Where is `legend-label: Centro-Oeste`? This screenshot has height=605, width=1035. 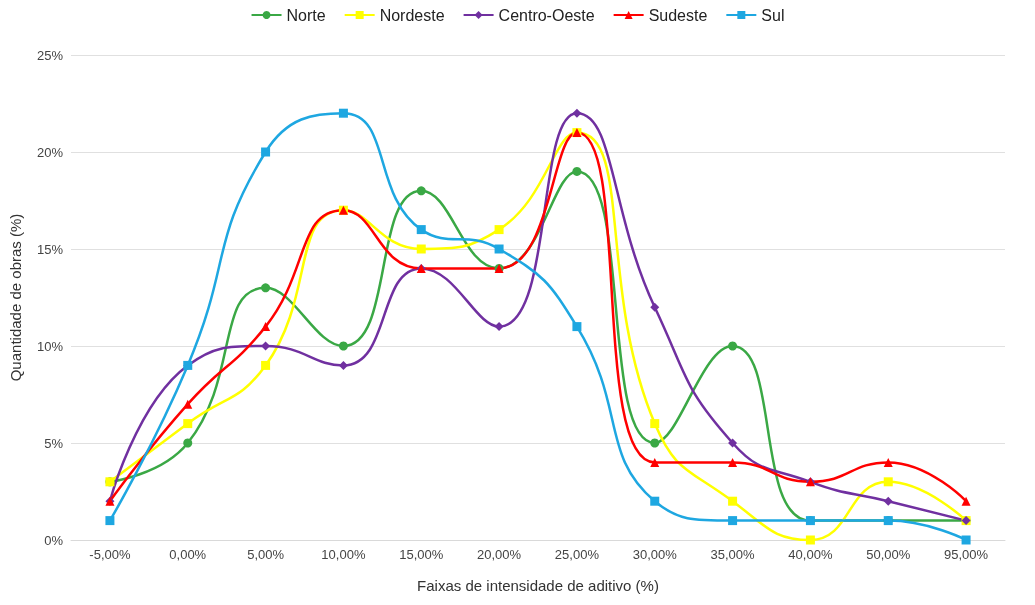 legend-label: Centro-Oeste is located at coordinates (546, 15).